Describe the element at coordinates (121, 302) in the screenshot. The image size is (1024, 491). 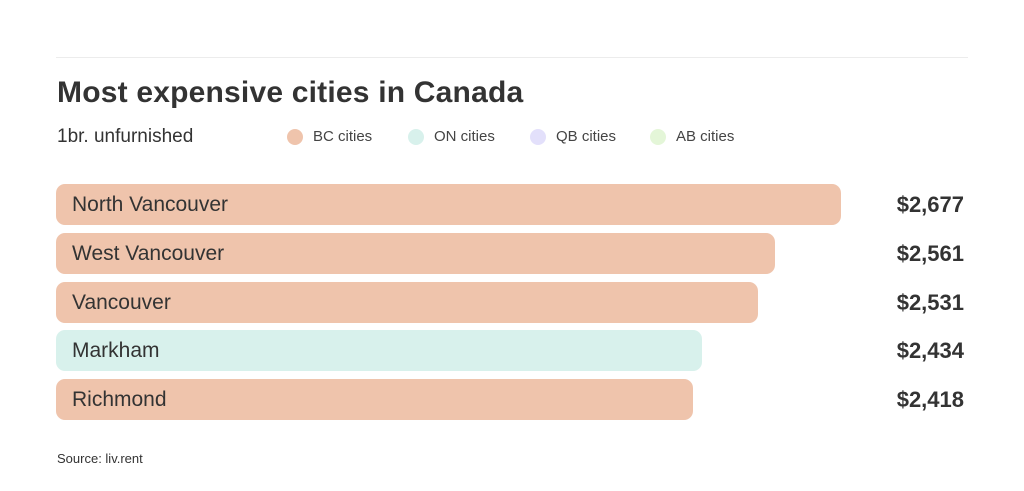
I see `bar-category-label: Vancouver` at that location.